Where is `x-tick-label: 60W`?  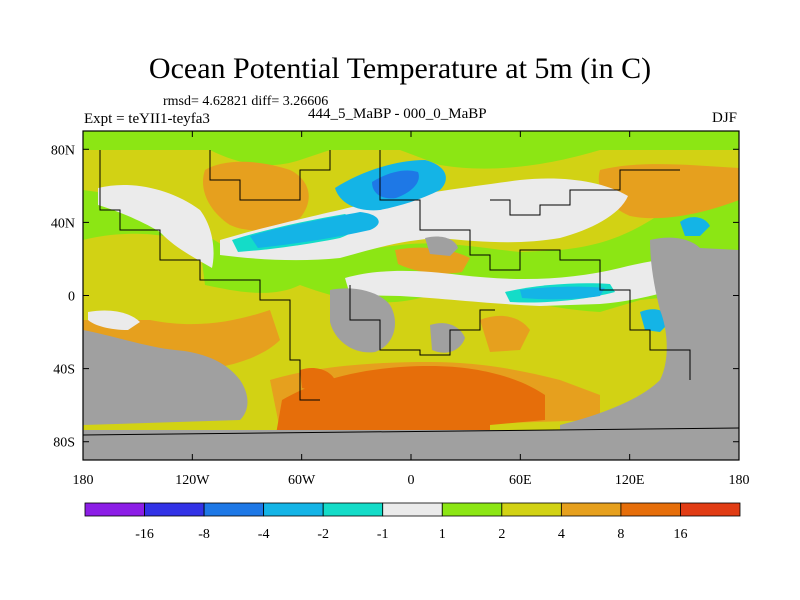
x-tick-label: 60W is located at coordinates (302, 480).